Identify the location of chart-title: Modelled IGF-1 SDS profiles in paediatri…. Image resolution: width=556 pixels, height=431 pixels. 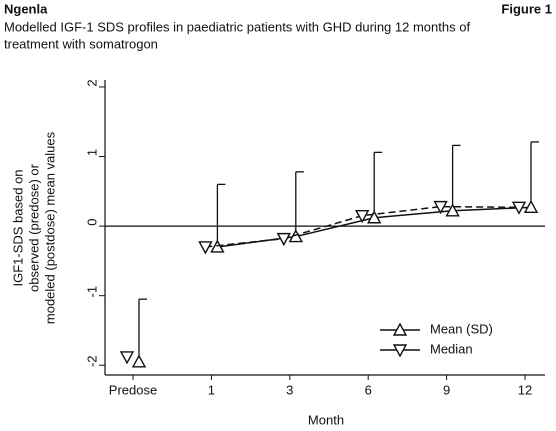
(237, 26).